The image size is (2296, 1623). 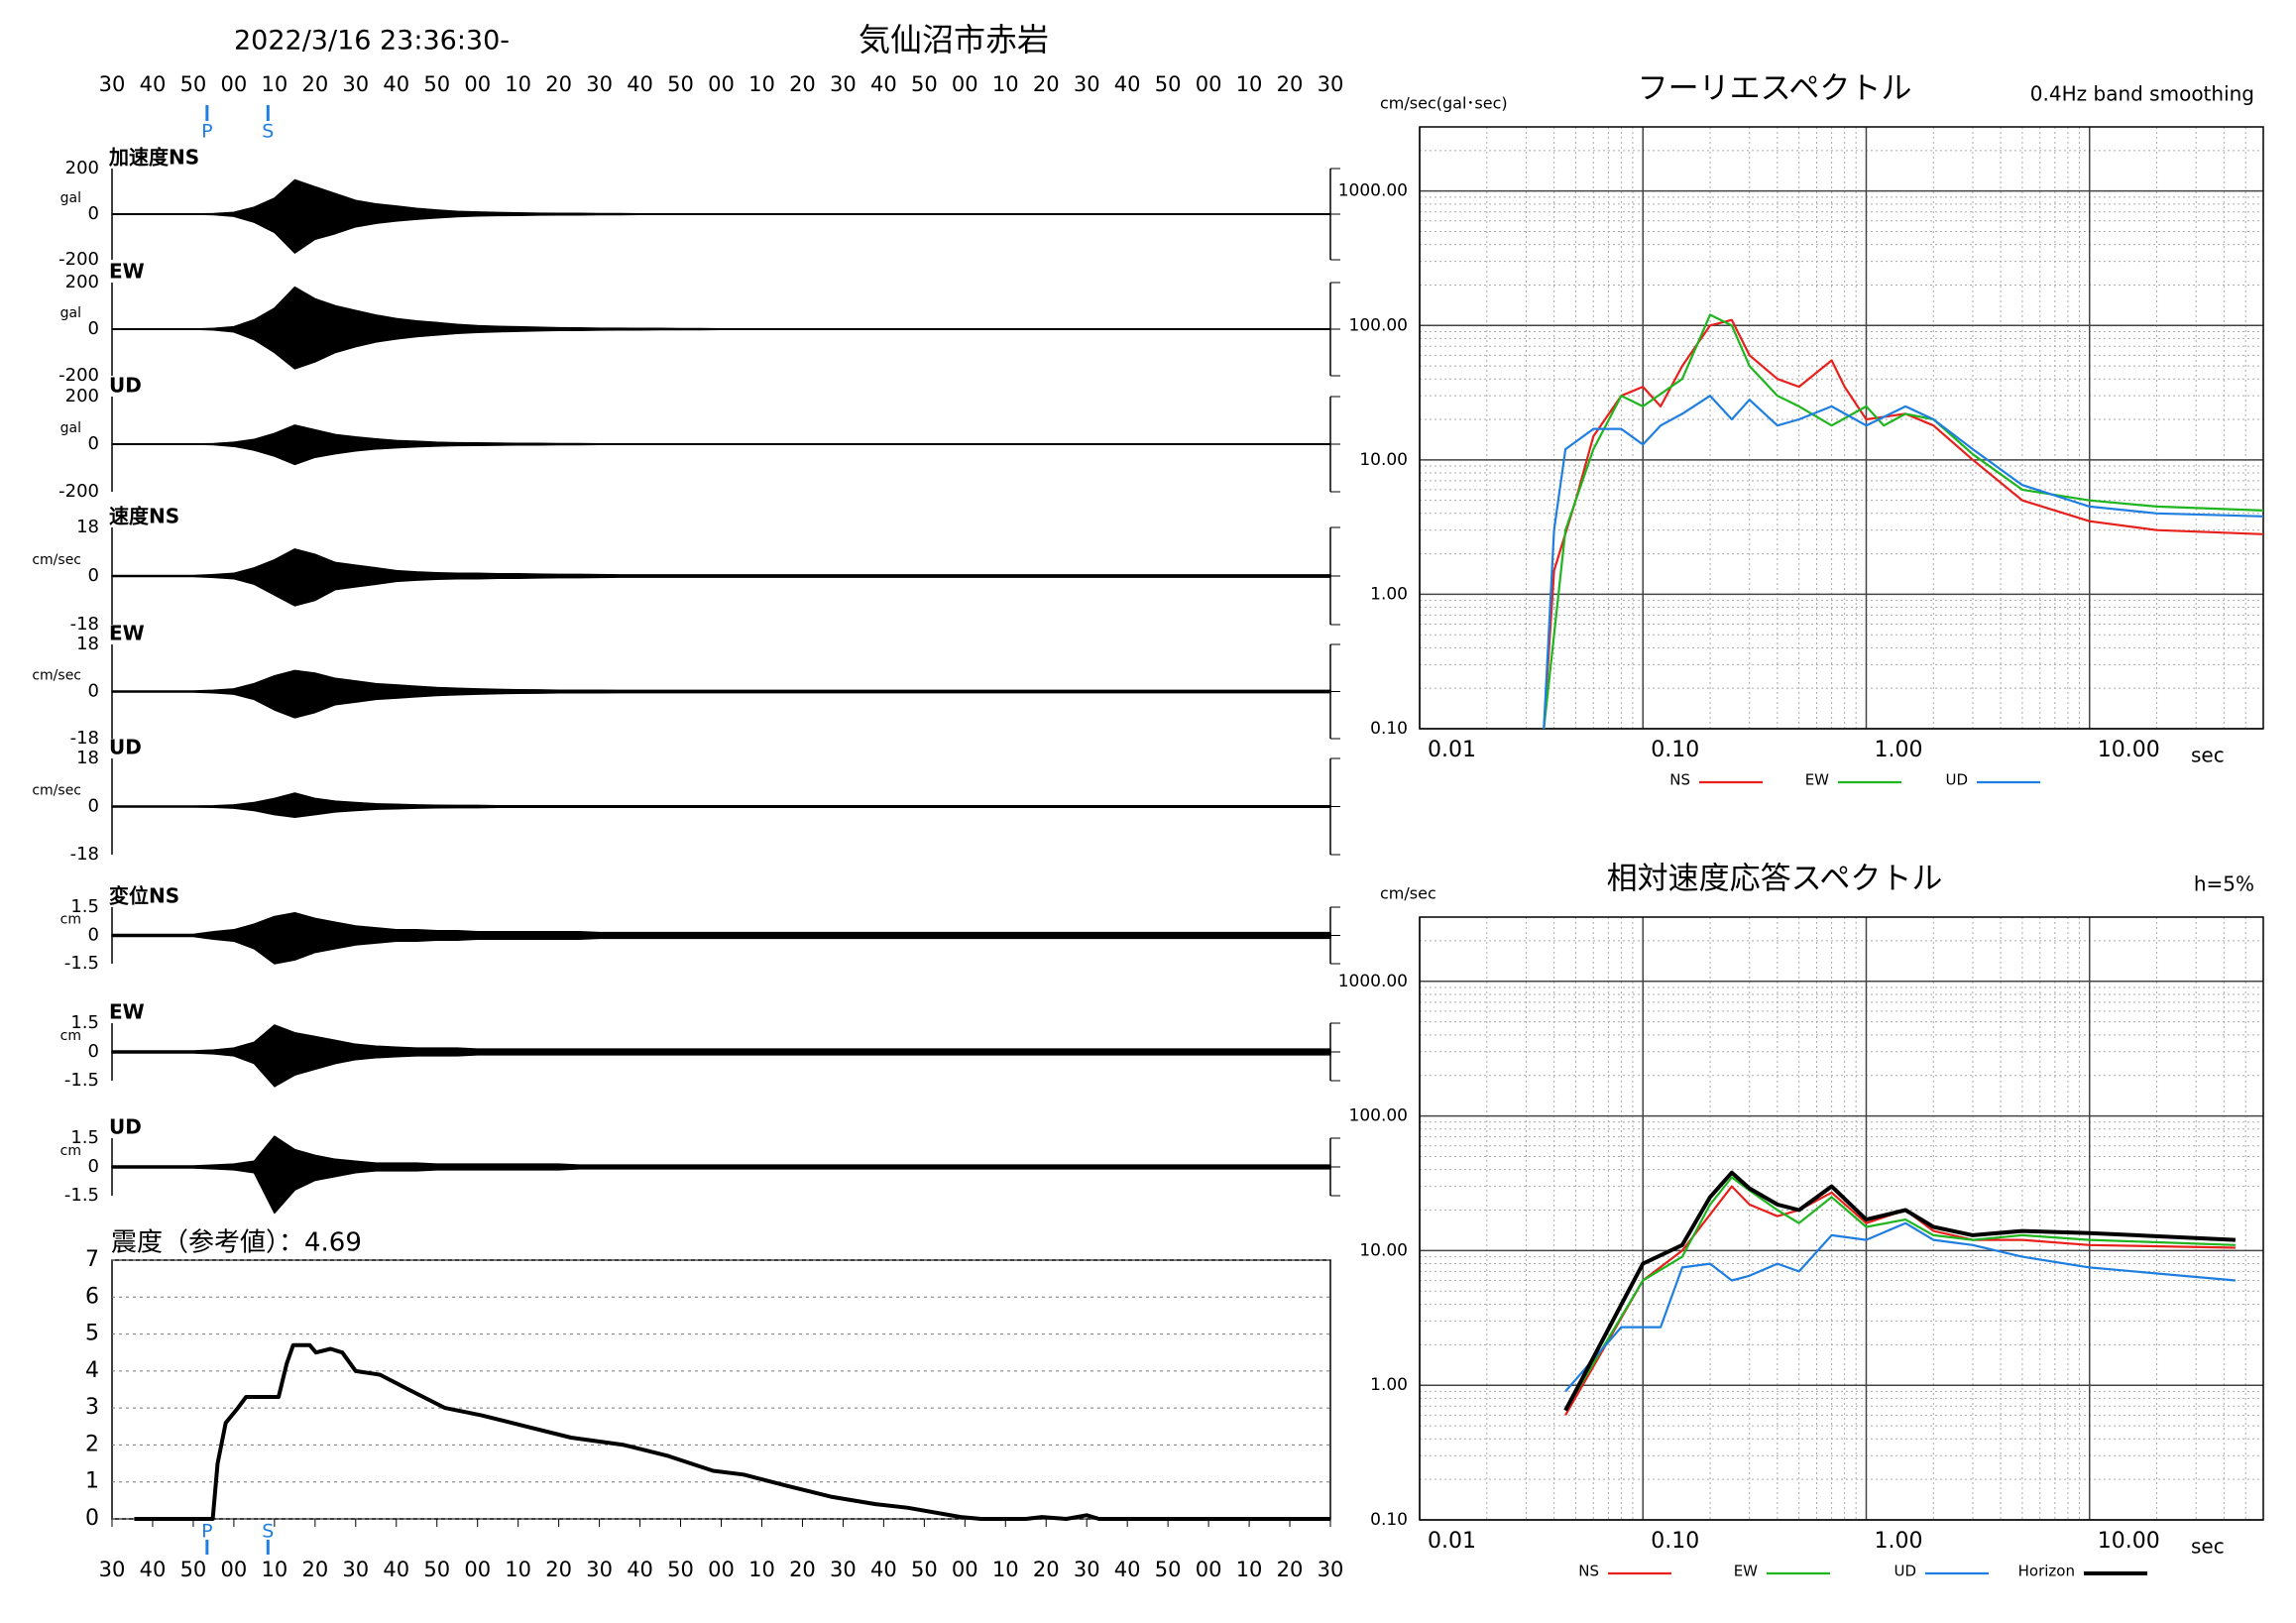 What do you see at coordinates (1775, 89) in the screenshot?
I see `chart-title: フーリエスペクトル` at bounding box center [1775, 89].